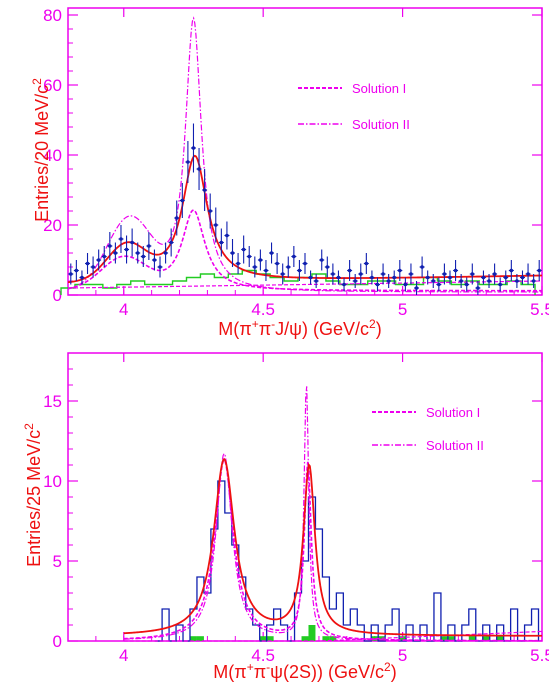 Image resolution: width=549 pixels, height=687 pixels. What do you see at coordinates (428, 429) in the screenshot?
I see `bottom-legend: Solution I Solution II` at bounding box center [428, 429].